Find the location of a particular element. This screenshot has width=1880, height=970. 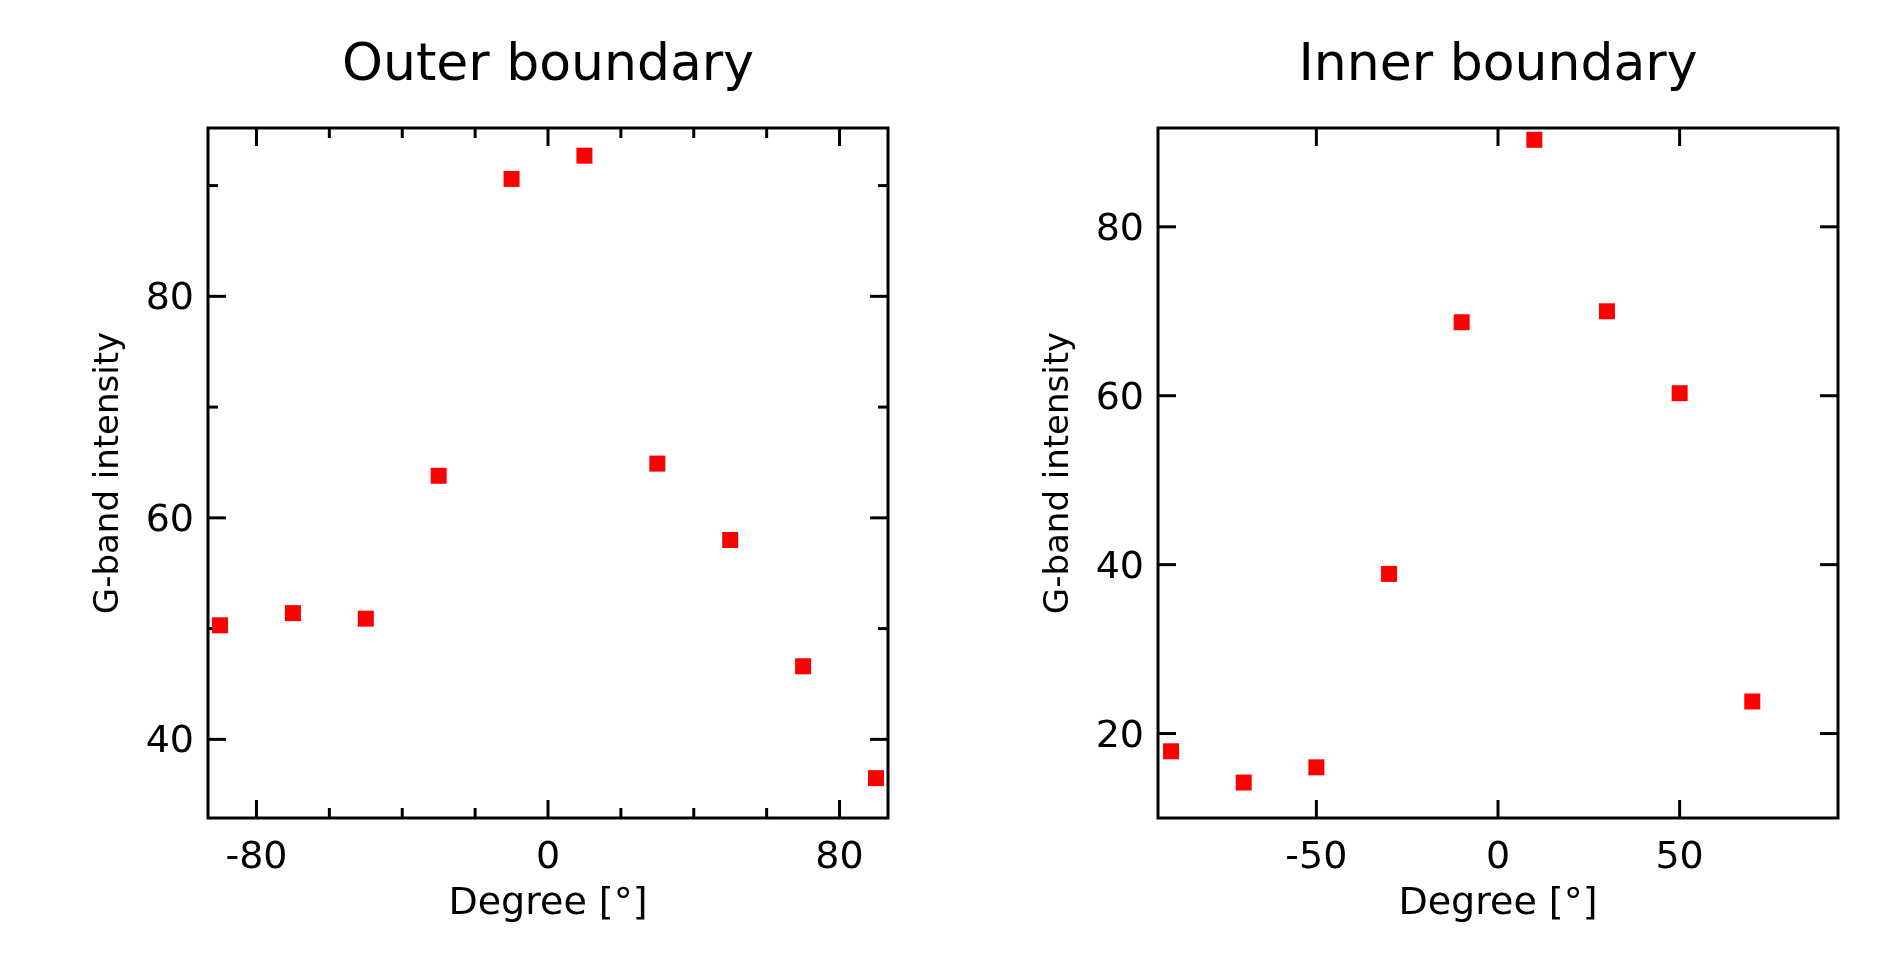

chart-title: Inner boundary is located at coordinates (1498, 62).